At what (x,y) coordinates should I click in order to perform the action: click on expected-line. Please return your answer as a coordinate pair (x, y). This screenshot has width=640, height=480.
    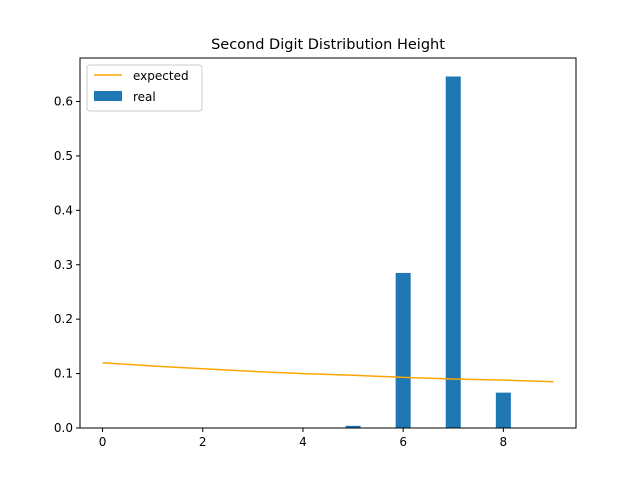
    Looking at the image, I should click on (328, 372).